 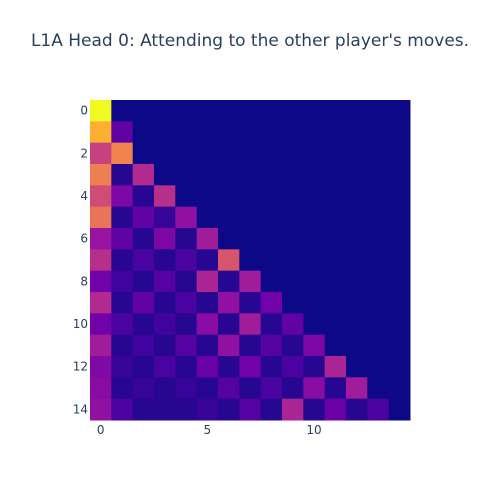 What do you see at coordinates (335, 260) in the screenshot?
I see `heatmap-cell-r7-c11` at bounding box center [335, 260].